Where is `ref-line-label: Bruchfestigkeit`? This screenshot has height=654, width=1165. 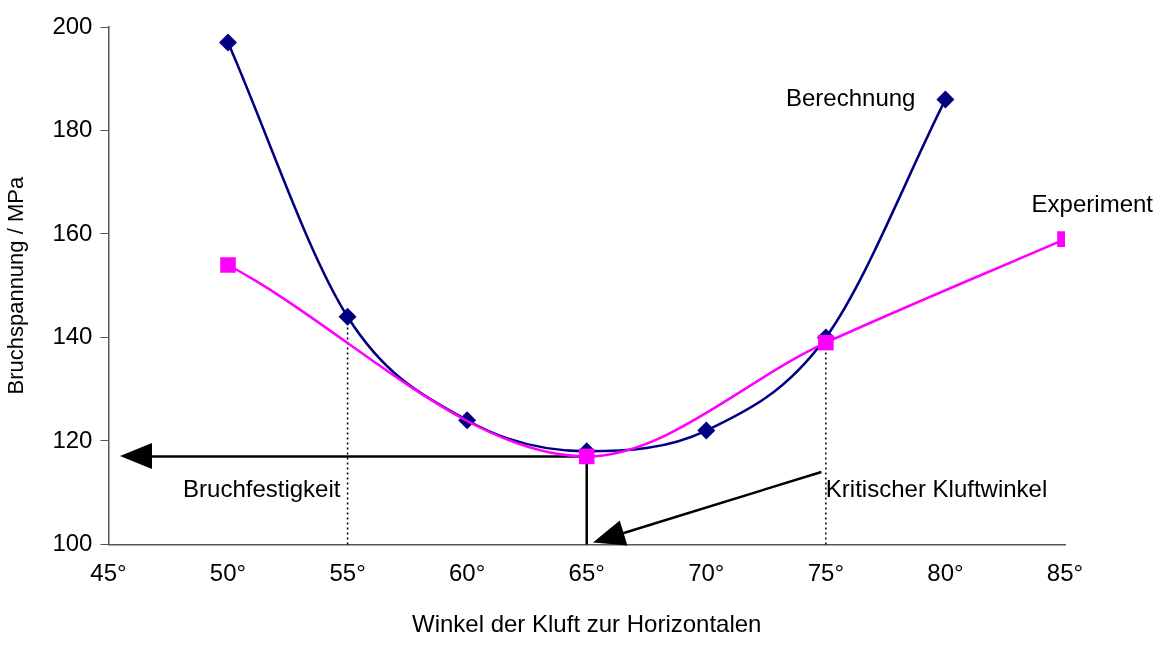 ref-line-label: Bruchfestigkeit is located at coordinates (262, 489).